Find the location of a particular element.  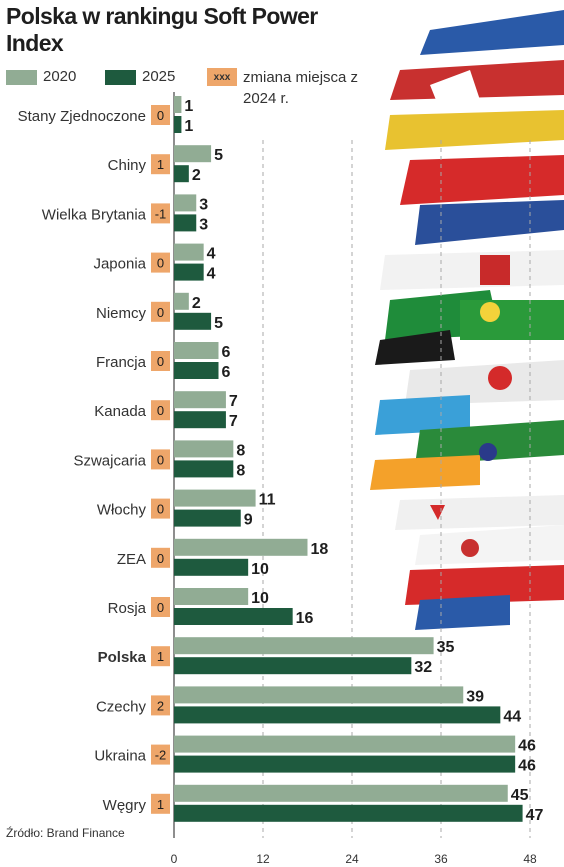

value-label-2020: 8 is located at coordinates (240, 450).